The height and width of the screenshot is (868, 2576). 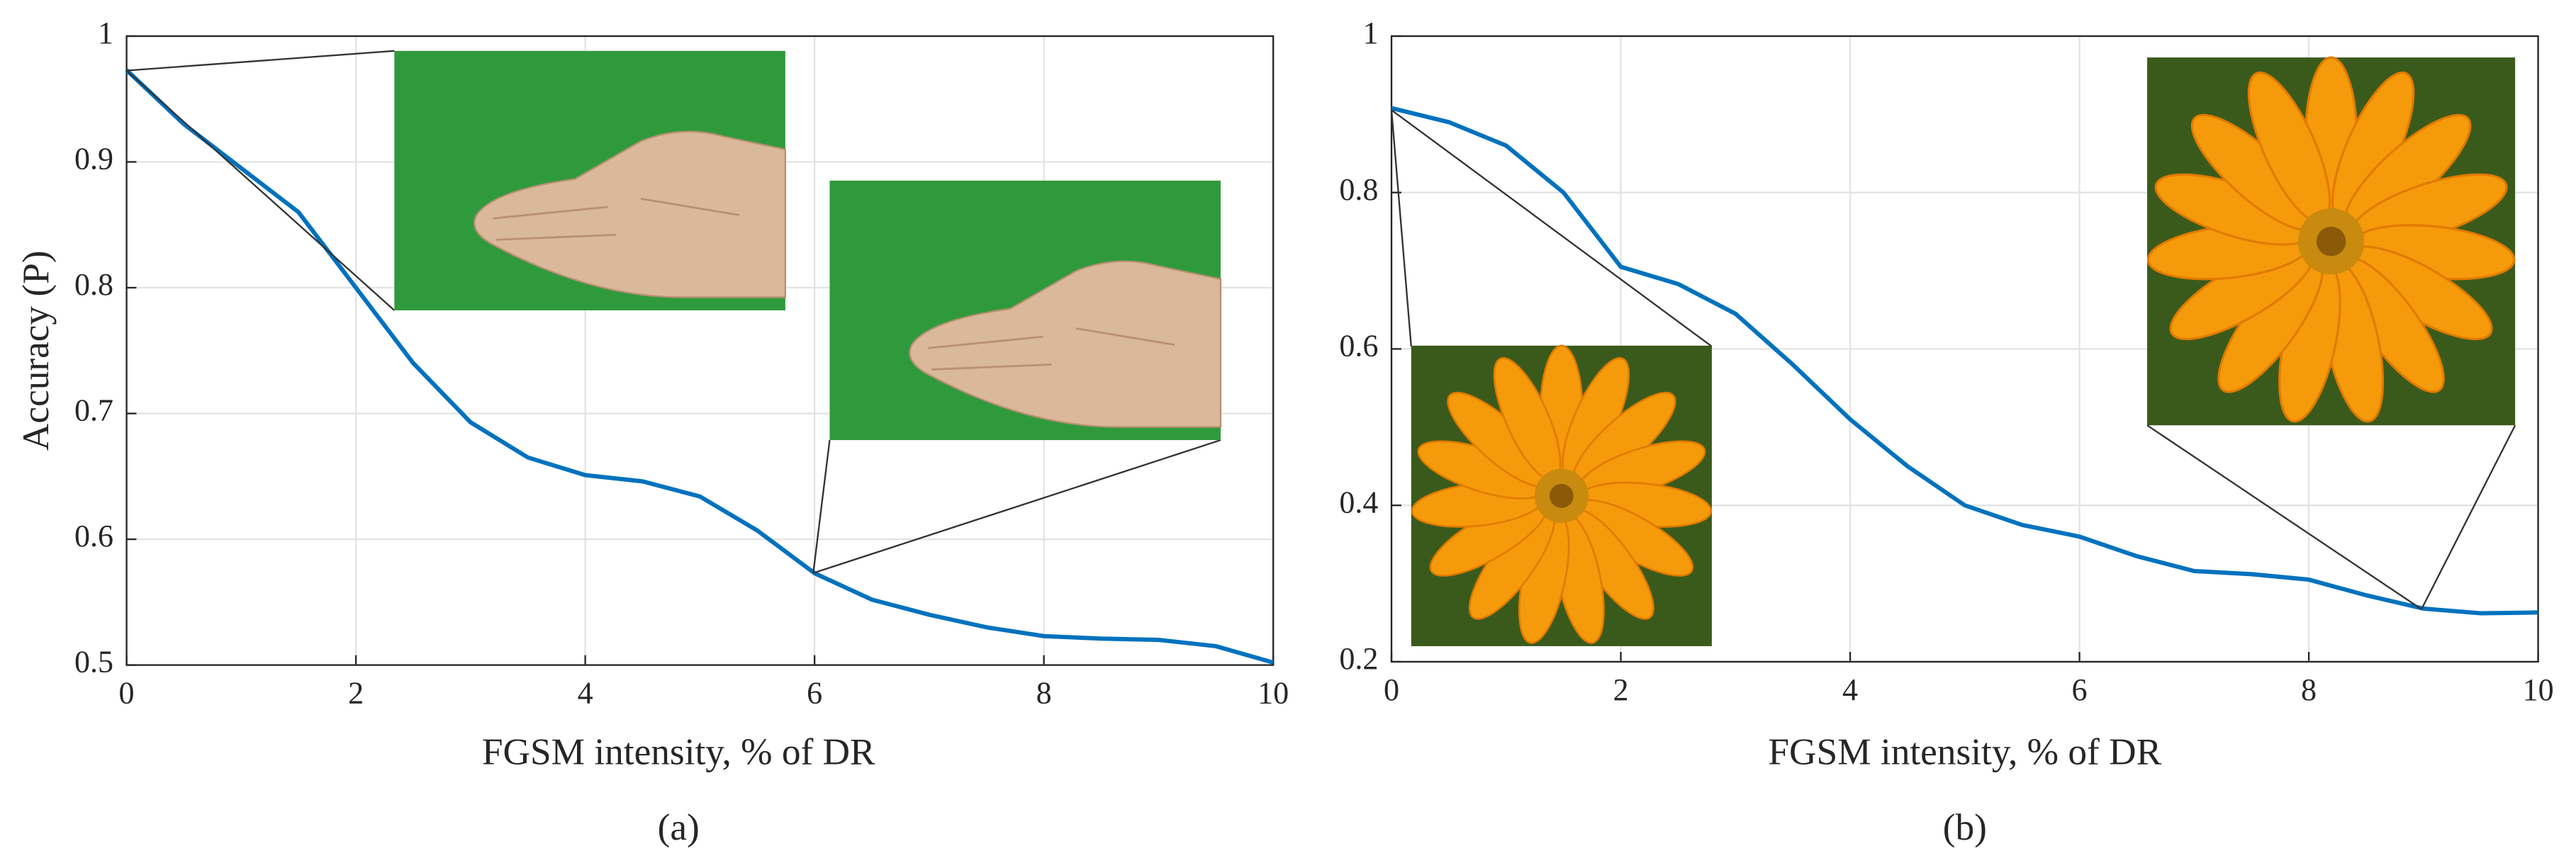 What do you see at coordinates (93, 410) in the screenshot?
I see `y-tick-label: 0.7` at bounding box center [93, 410].